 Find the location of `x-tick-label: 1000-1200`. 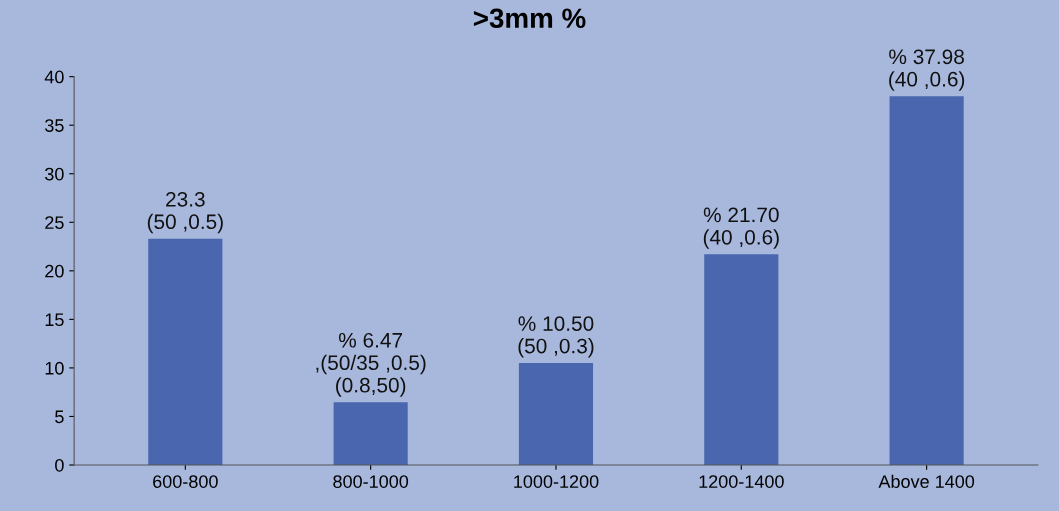

x-tick-label: 1000-1200 is located at coordinates (556, 481).